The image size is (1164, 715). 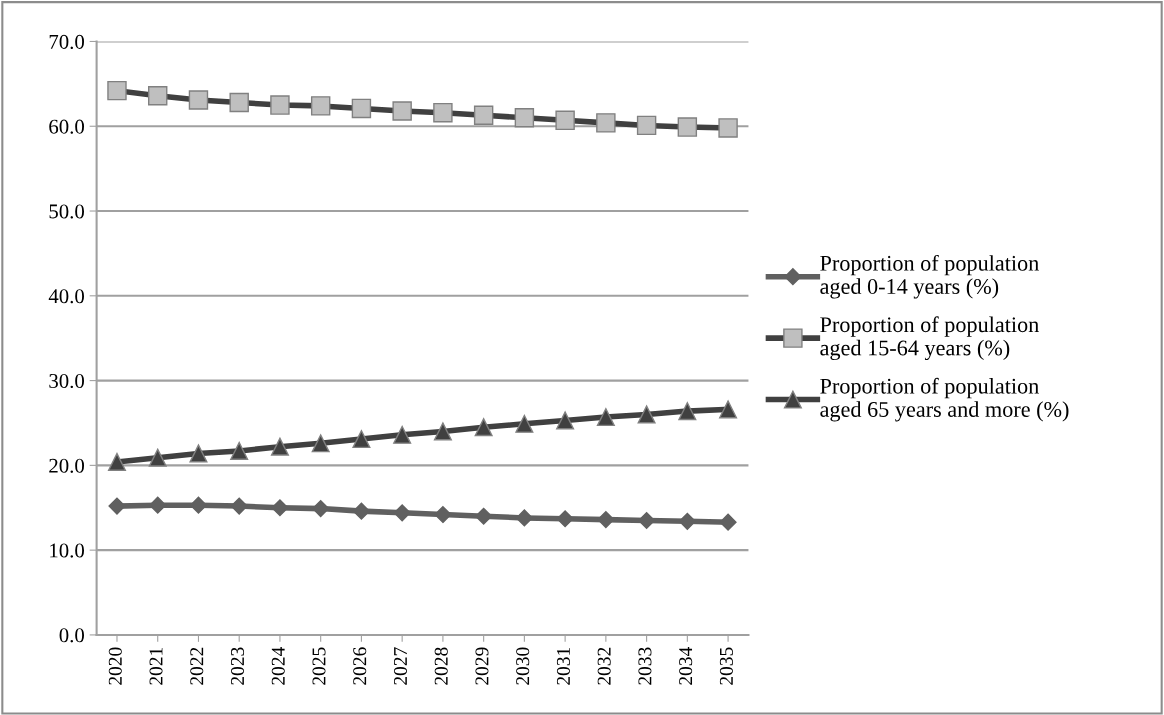 What do you see at coordinates (944, 399) in the screenshot?
I see `legend-label: Proportion of population aged 65 years and more (%)` at bounding box center [944, 399].